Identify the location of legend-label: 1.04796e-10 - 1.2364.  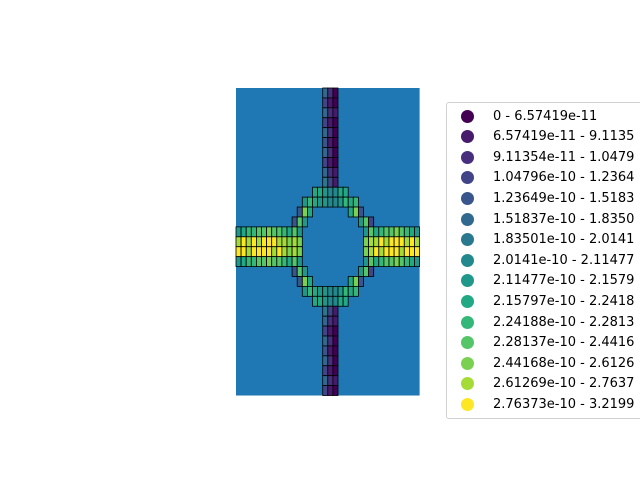
(564, 178).